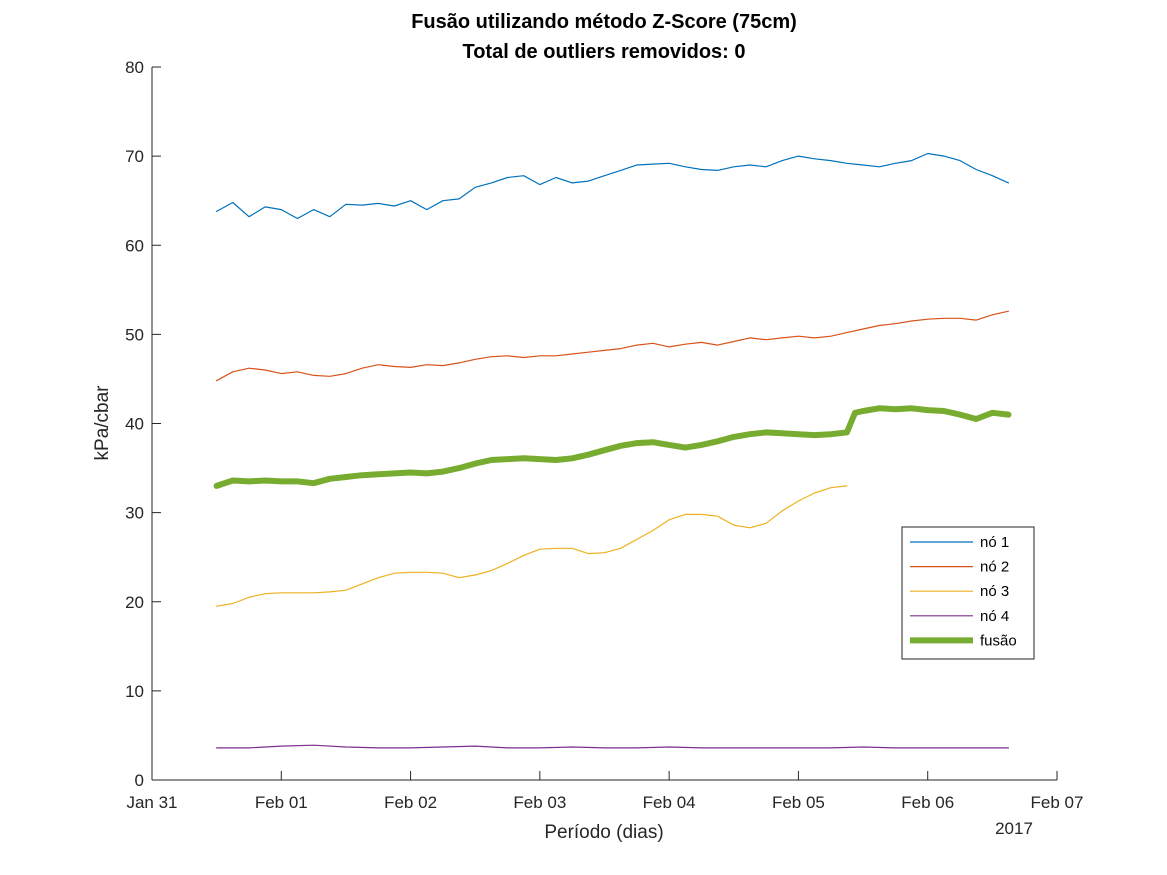 This screenshot has width=1167, height=875. I want to click on y-tick-label: 0, so click(139, 780).